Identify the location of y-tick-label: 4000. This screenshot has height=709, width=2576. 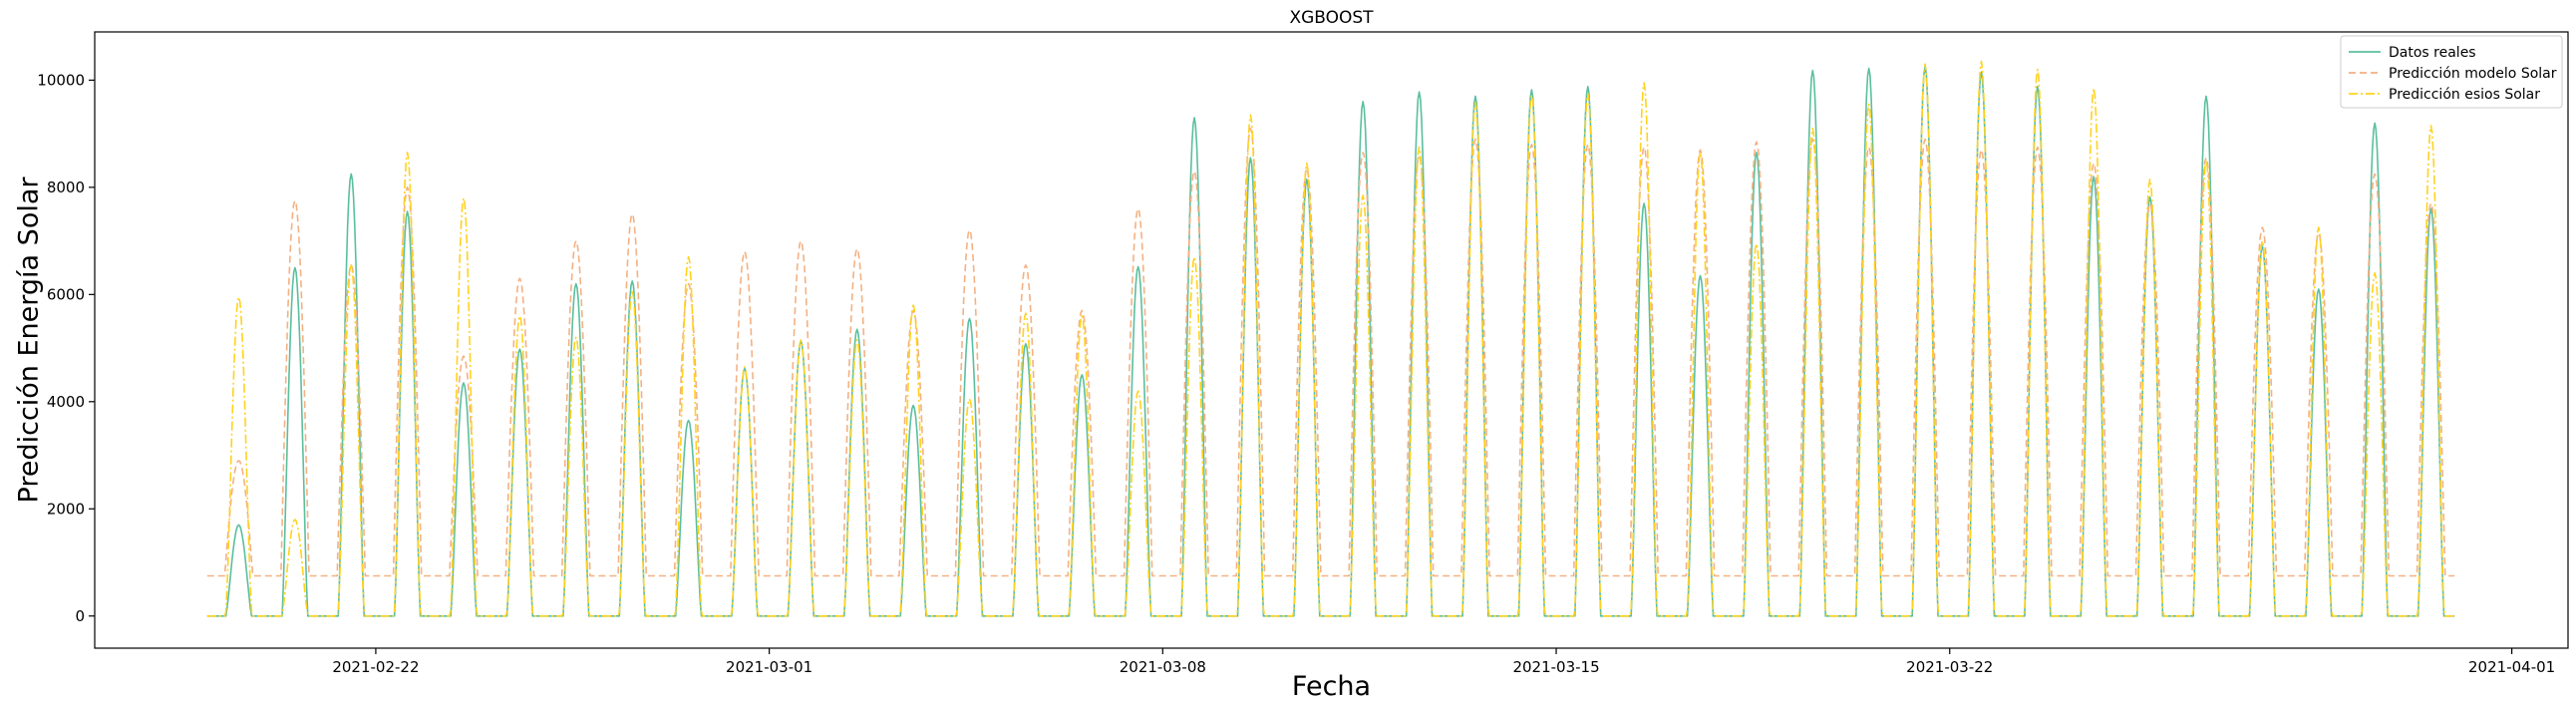
(66, 402).